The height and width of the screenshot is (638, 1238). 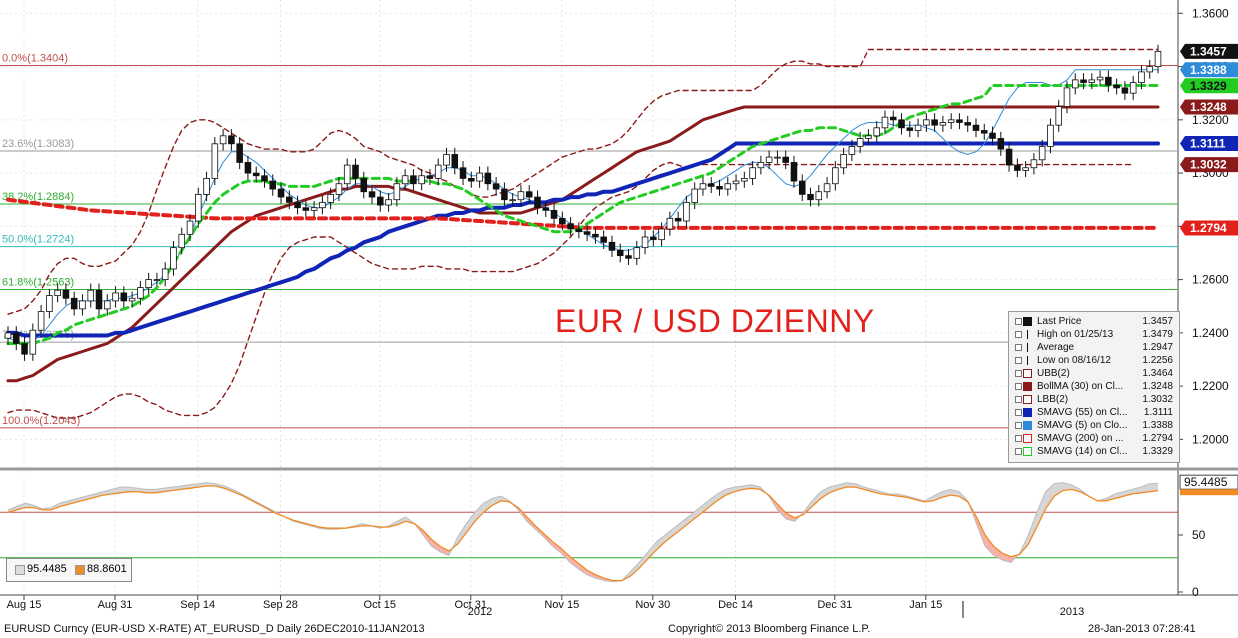 I want to click on legend-label: Last Price, so click(x=1059, y=321).